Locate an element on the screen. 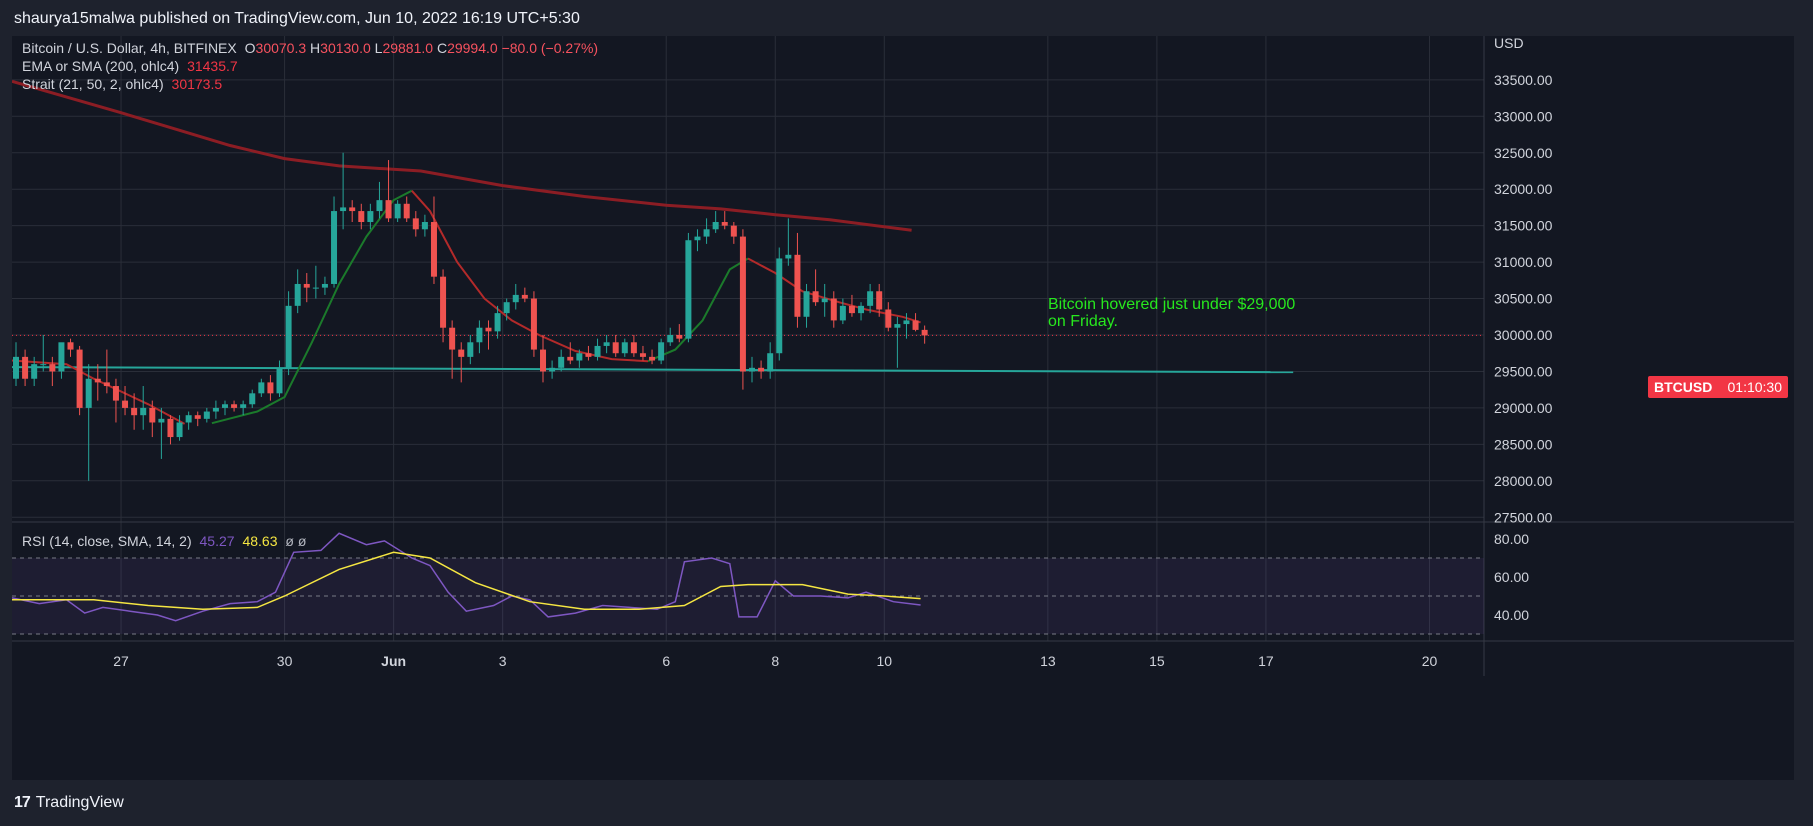  ema-value: 31435.7 is located at coordinates (212, 66).